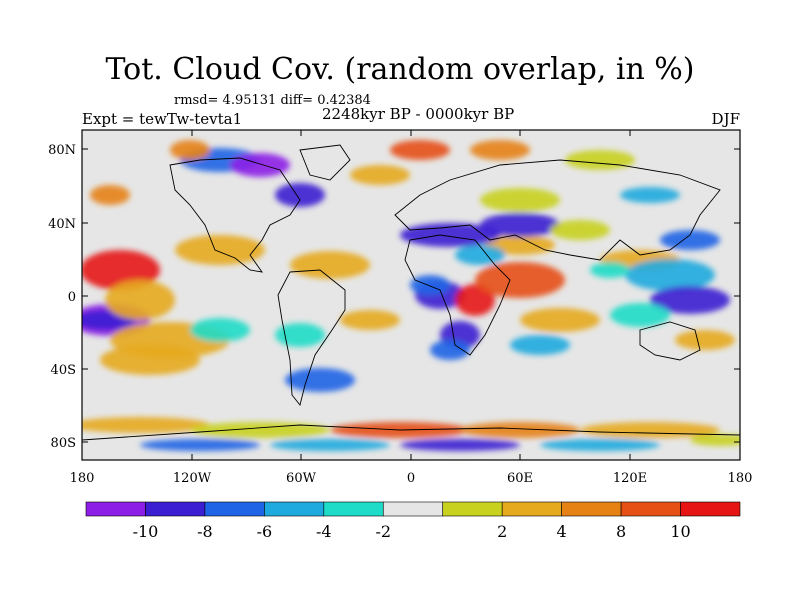  I want to click on lat-tick-label: 80N, so click(62, 150).